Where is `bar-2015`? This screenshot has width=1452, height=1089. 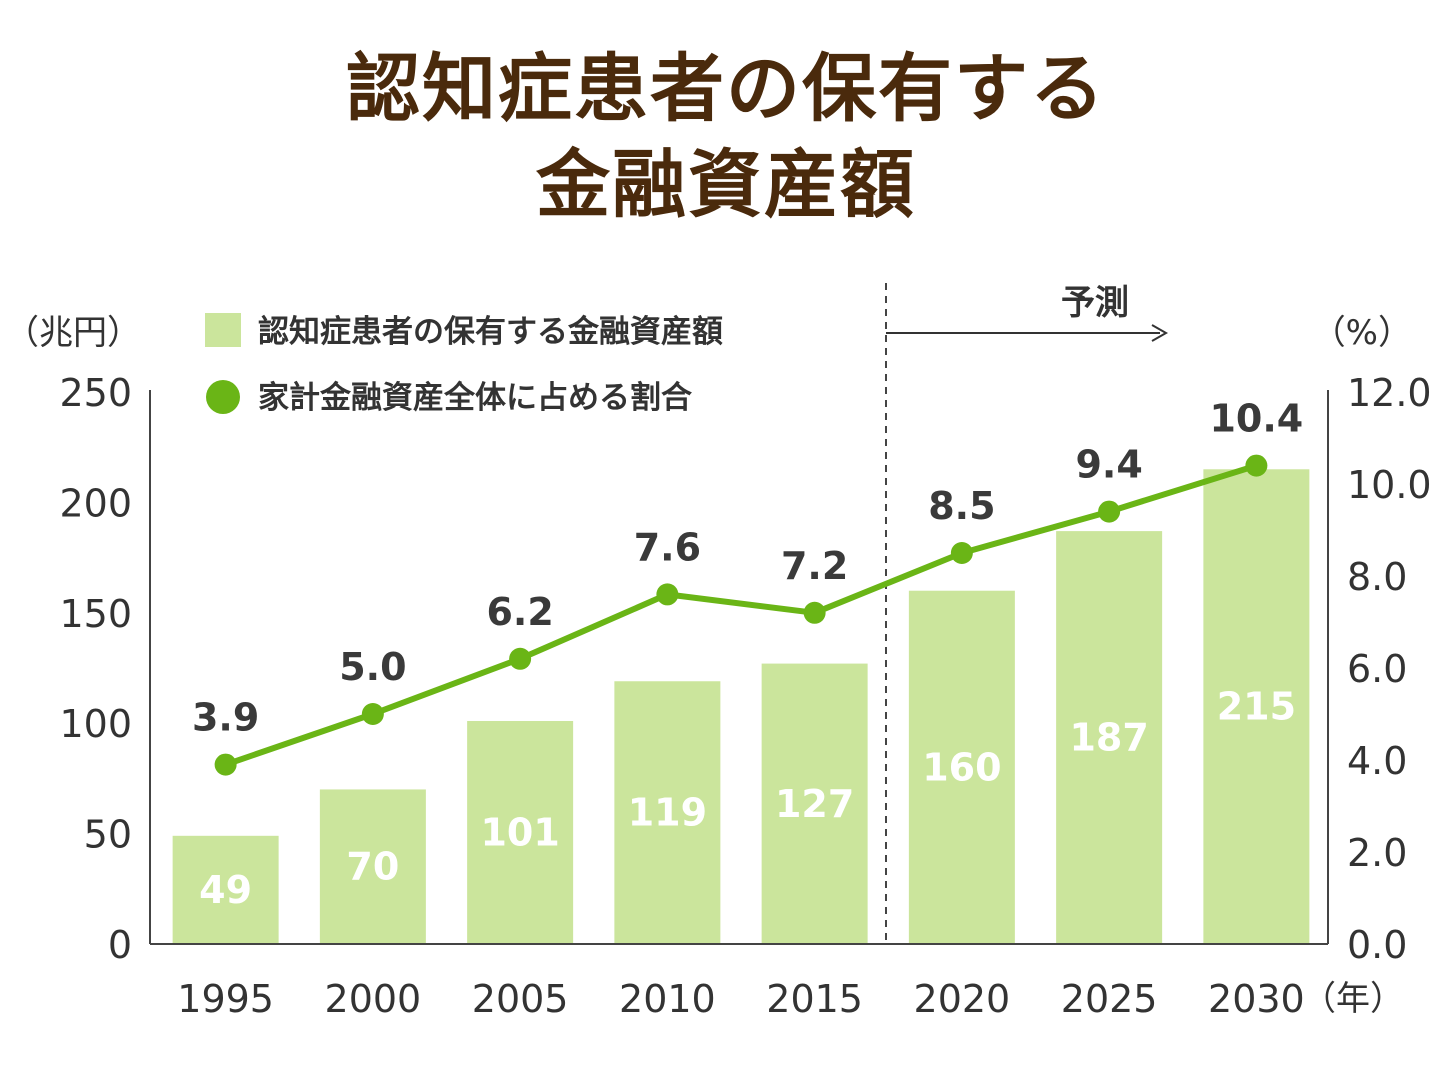 bar-2015 is located at coordinates (814, 803).